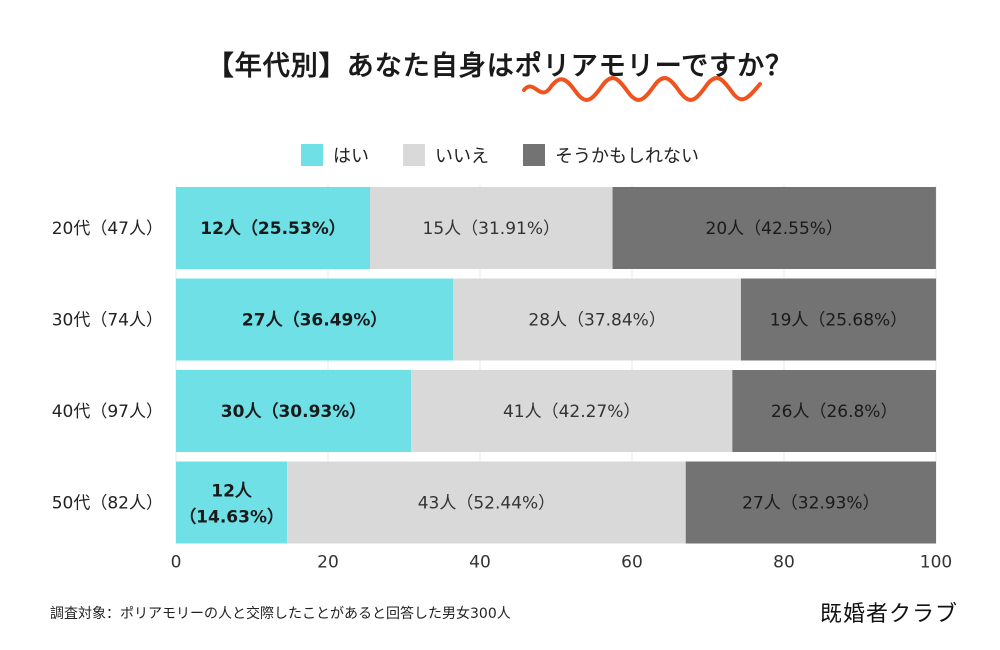 The width and height of the screenshot is (1000, 650). Describe the element at coordinates (176, 563) in the screenshot. I see `x-tick-label-0: 0` at that location.